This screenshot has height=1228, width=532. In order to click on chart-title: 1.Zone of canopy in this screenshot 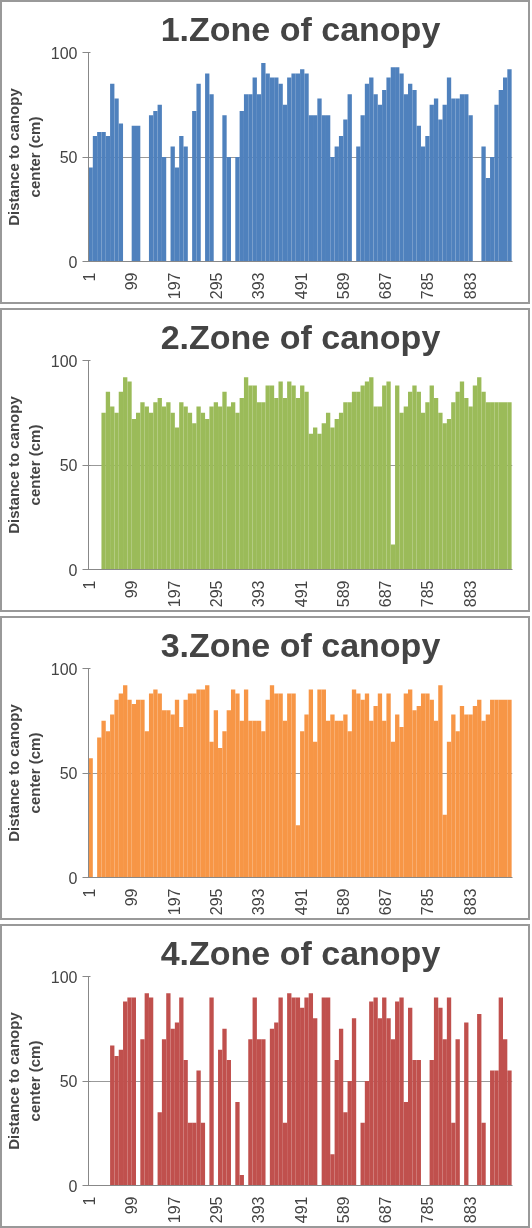, I will do `click(300, 28)`.